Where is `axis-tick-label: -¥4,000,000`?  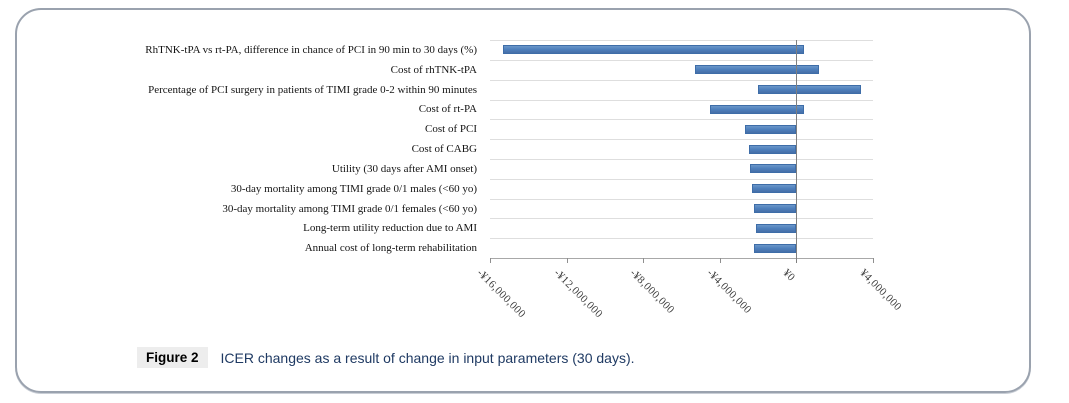 axis-tick-label: -¥4,000,000 is located at coordinates (729, 292).